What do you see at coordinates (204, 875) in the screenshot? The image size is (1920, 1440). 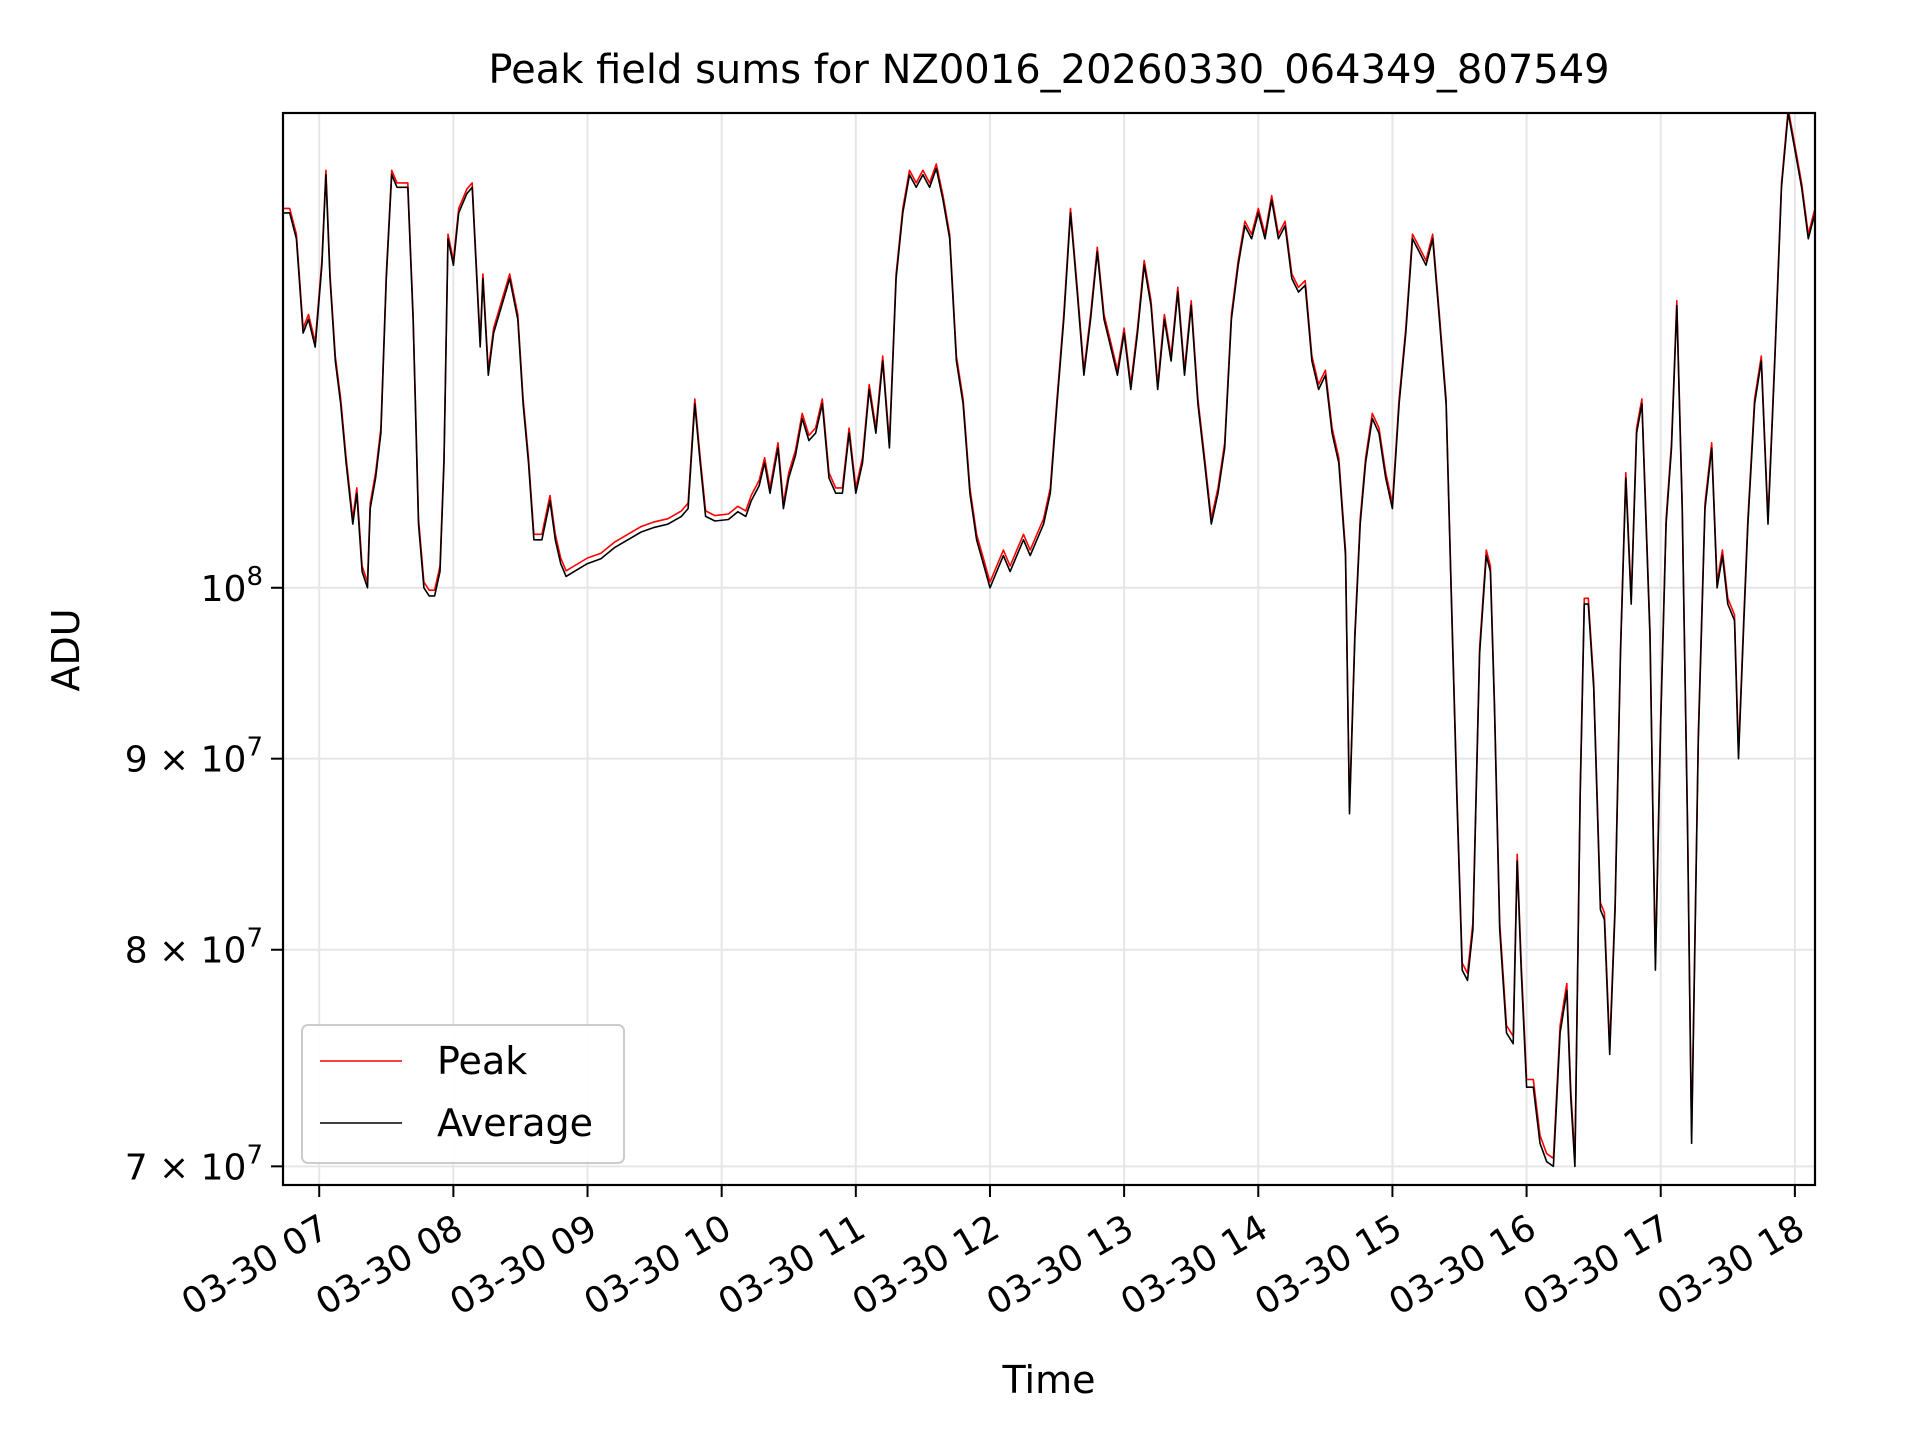 I see `y-axis-ticks: 7 × 107 8 × 107 9 × 107 108` at bounding box center [204, 875].